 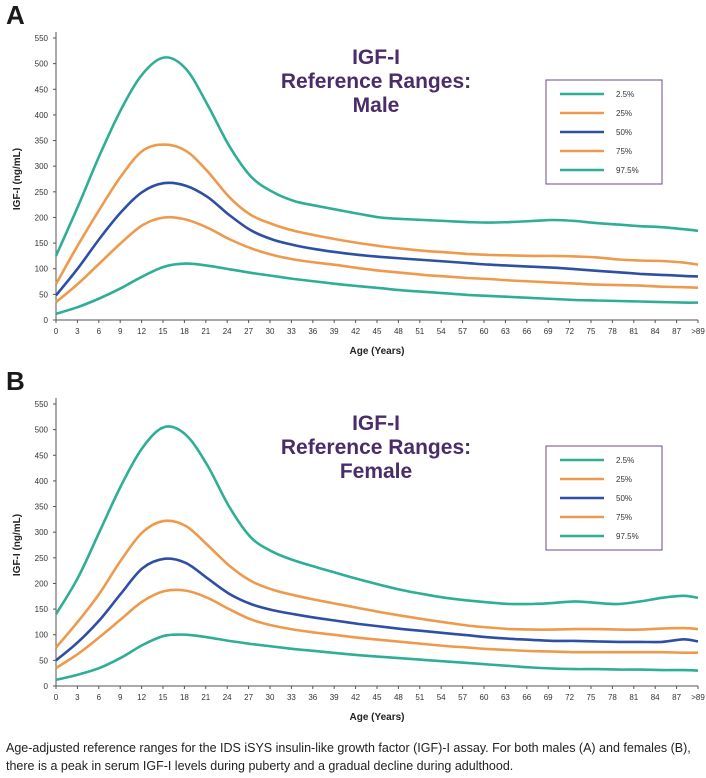 What do you see at coordinates (56, 331) in the screenshot?
I see `x-tick-label: 0` at bounding box center [56, 331].